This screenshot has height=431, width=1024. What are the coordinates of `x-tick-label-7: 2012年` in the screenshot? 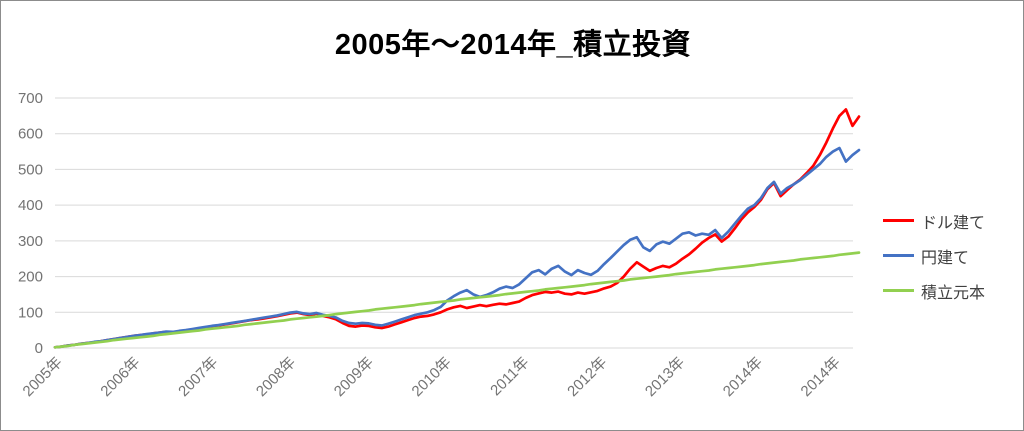 It's located at (587, 377).